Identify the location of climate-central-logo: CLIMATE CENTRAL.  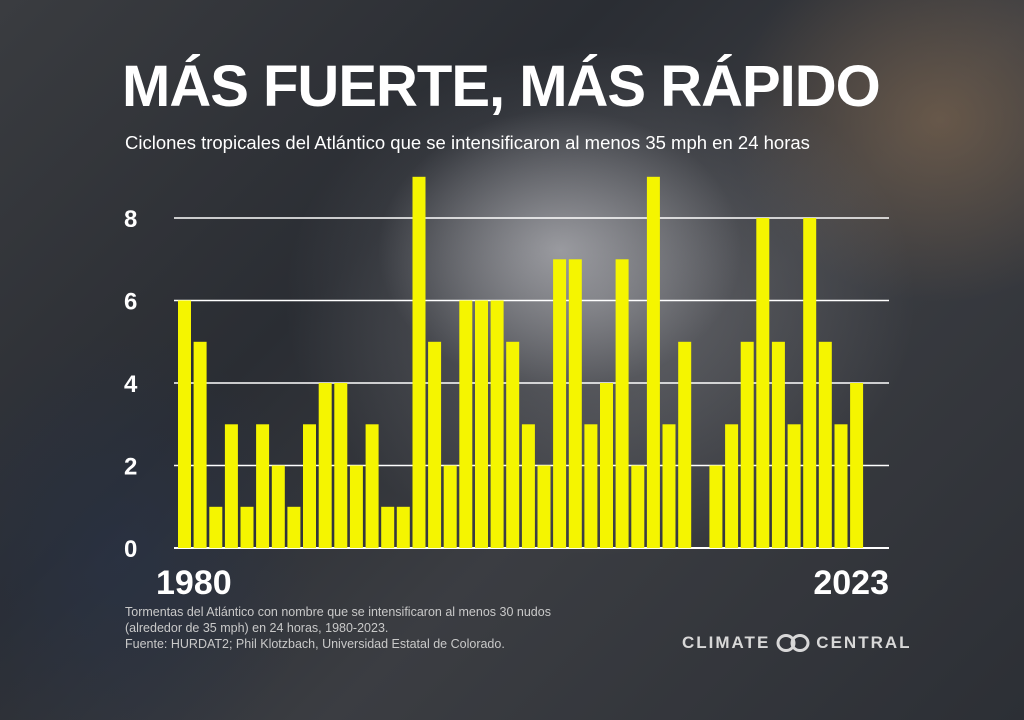
(797, 643).